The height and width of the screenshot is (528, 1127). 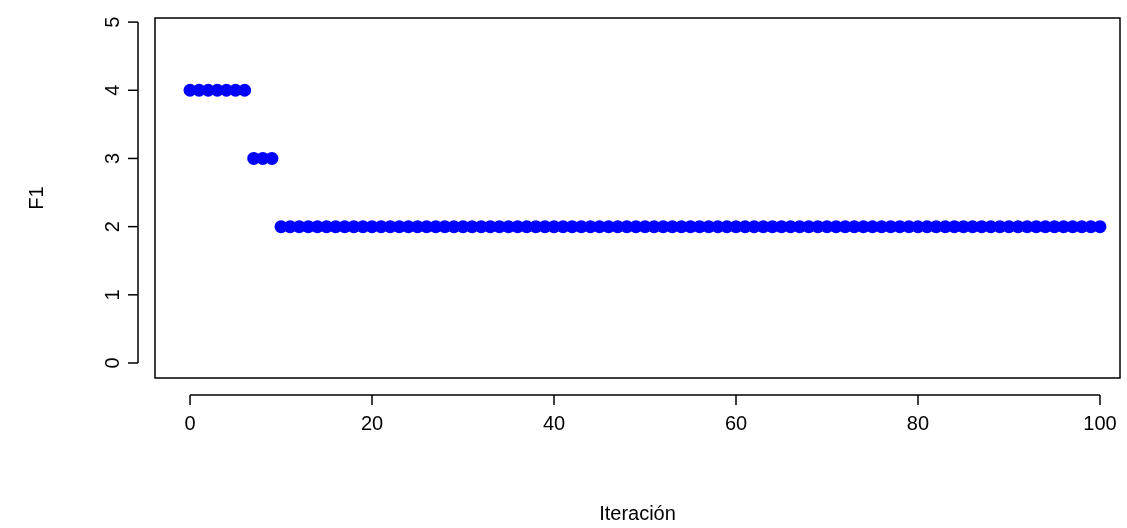 What do you see at coordinates (736, 423) in the screenshot?
I see `x-tick-label: 60` at bounding box center [736, 423].